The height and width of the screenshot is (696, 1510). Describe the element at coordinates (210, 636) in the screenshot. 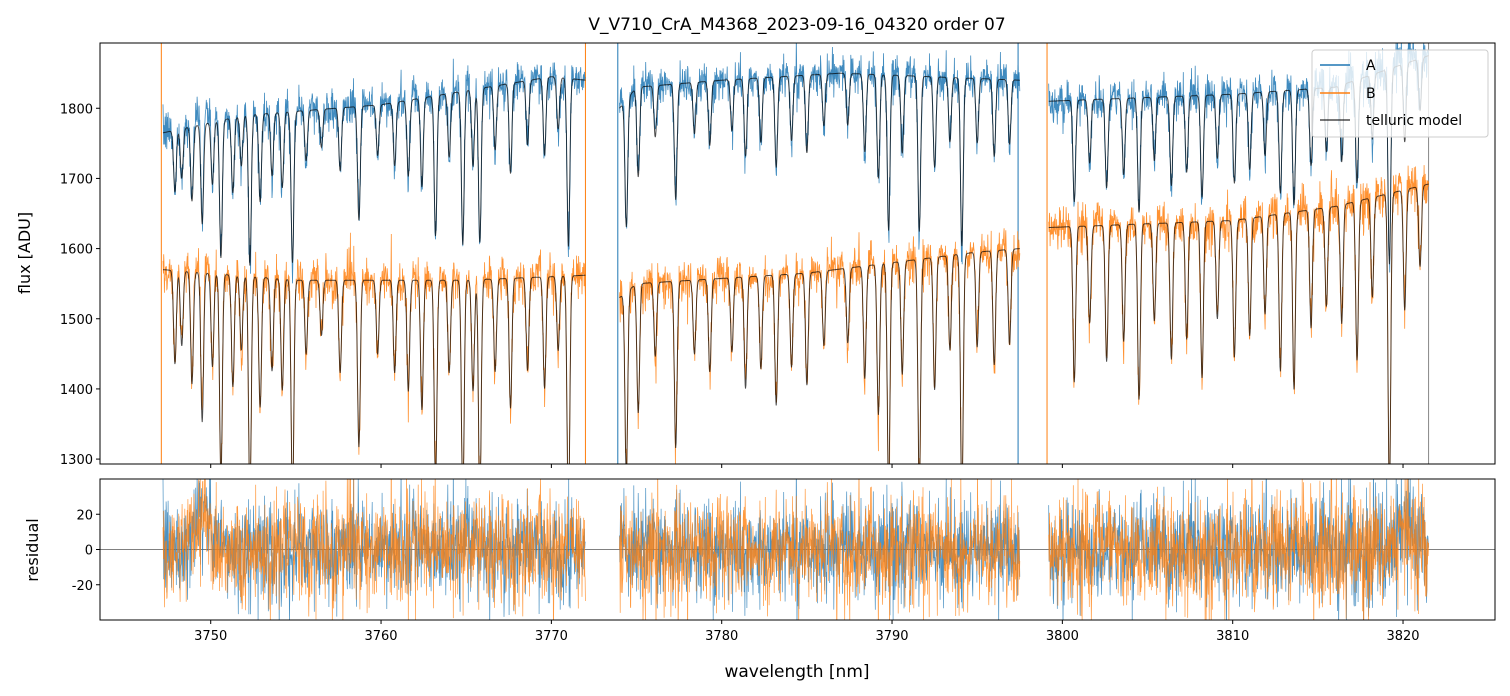

I see `x-tick-label: 3750` at that location.